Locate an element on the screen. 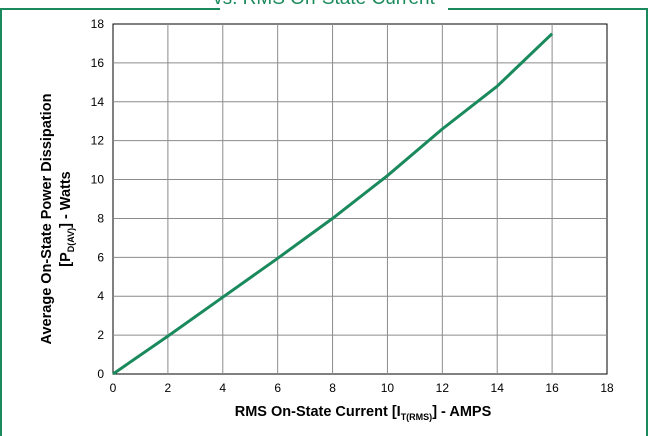 This screenshot has width=648, height=436. x-tick-label: 6 is located at coordinates (277, 388).